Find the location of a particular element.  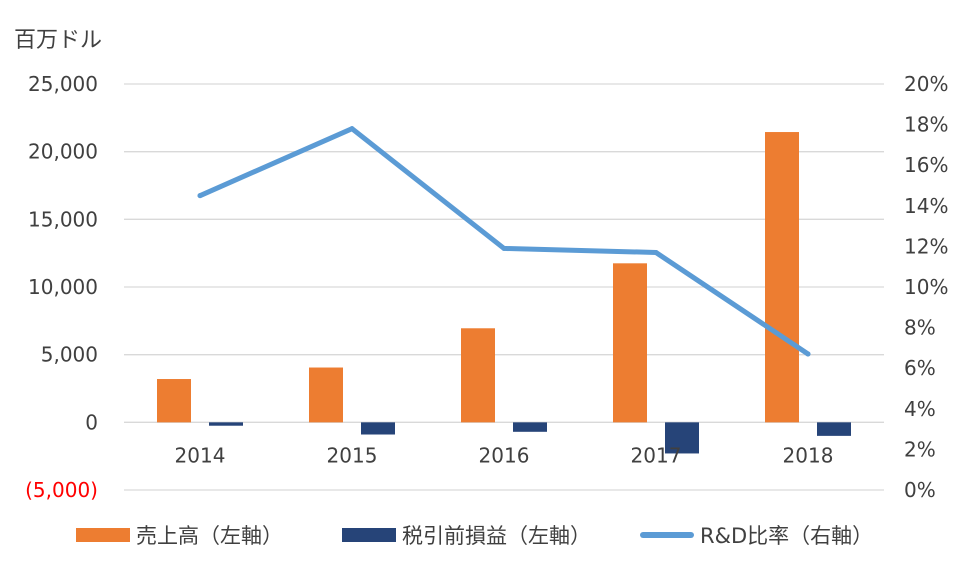

y-right-tick-label: 16% is located at coordinates (926, 165).